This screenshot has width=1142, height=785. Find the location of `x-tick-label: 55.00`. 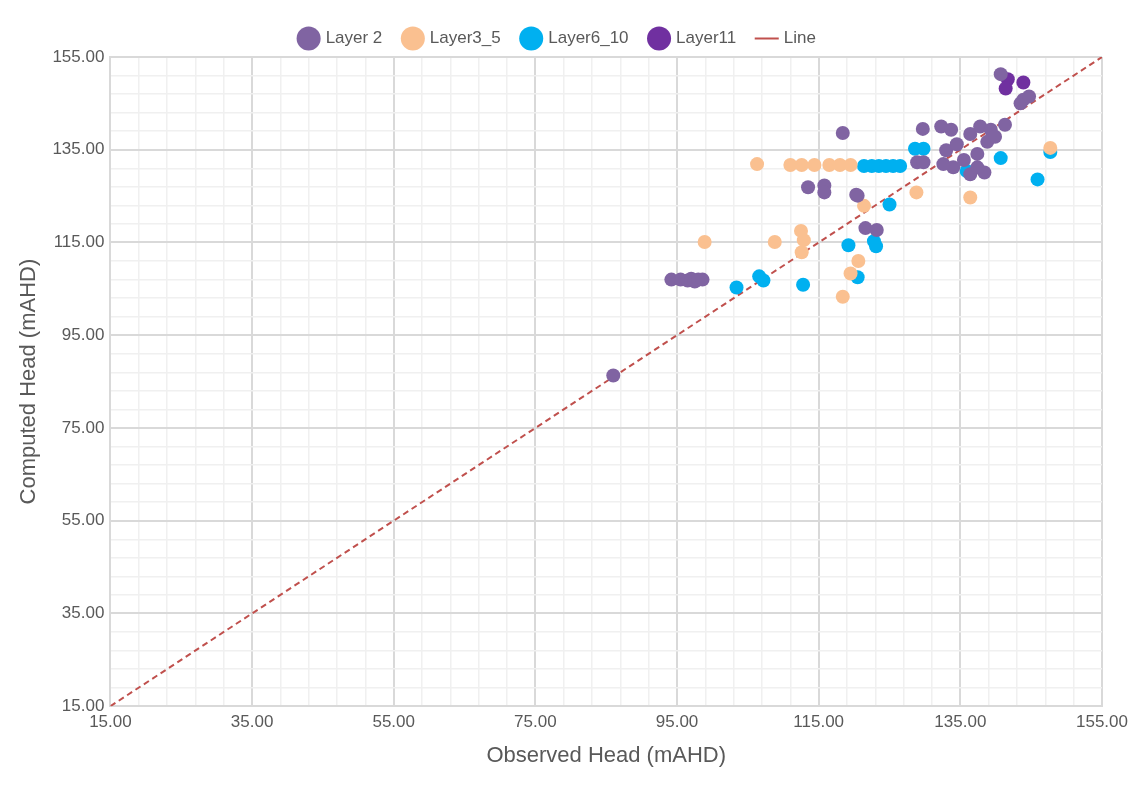

x-tick-label: 55.00 is located at coordinates (393, 722).